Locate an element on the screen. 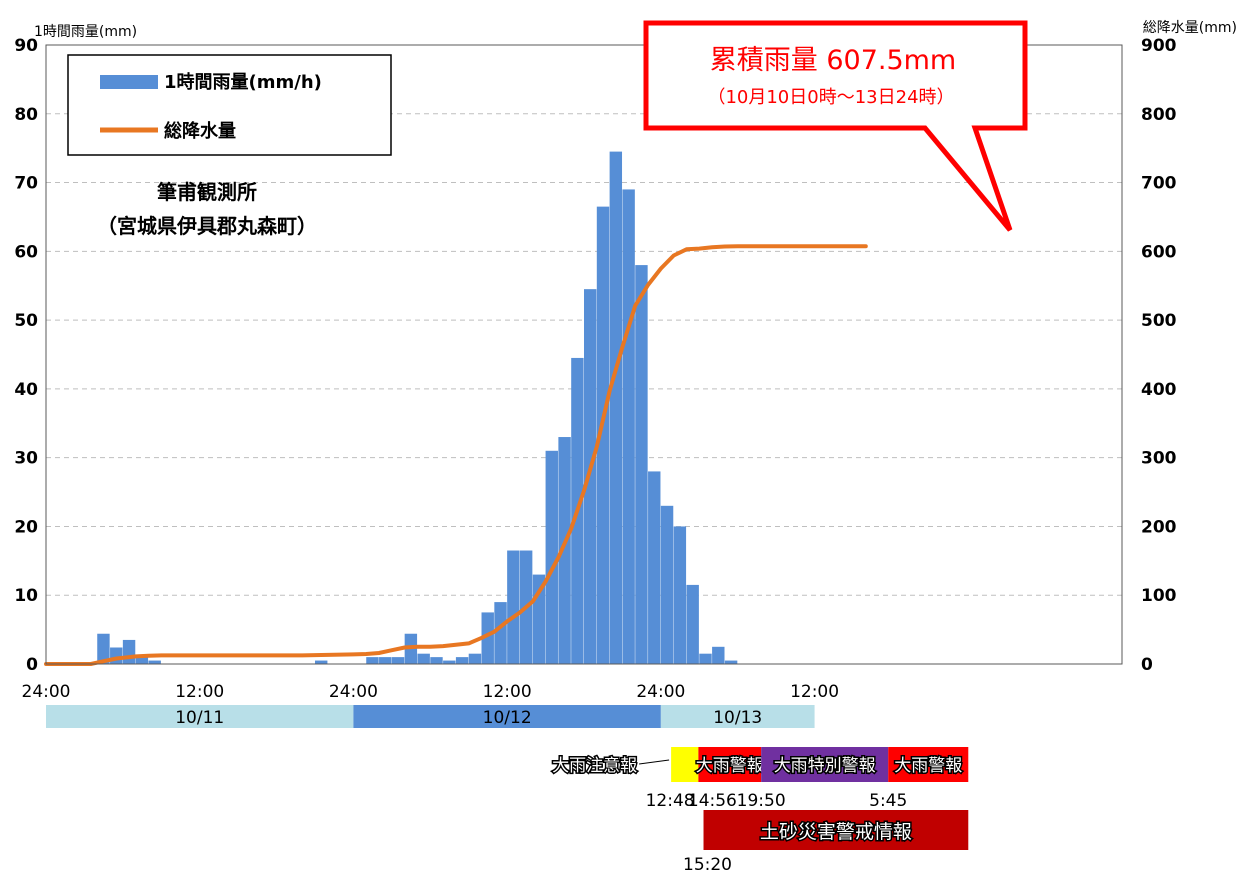 Image resolution: width=1243 pixels, height=878 pixels. left-tick-label: 20 is located at coordinates (26, 527).